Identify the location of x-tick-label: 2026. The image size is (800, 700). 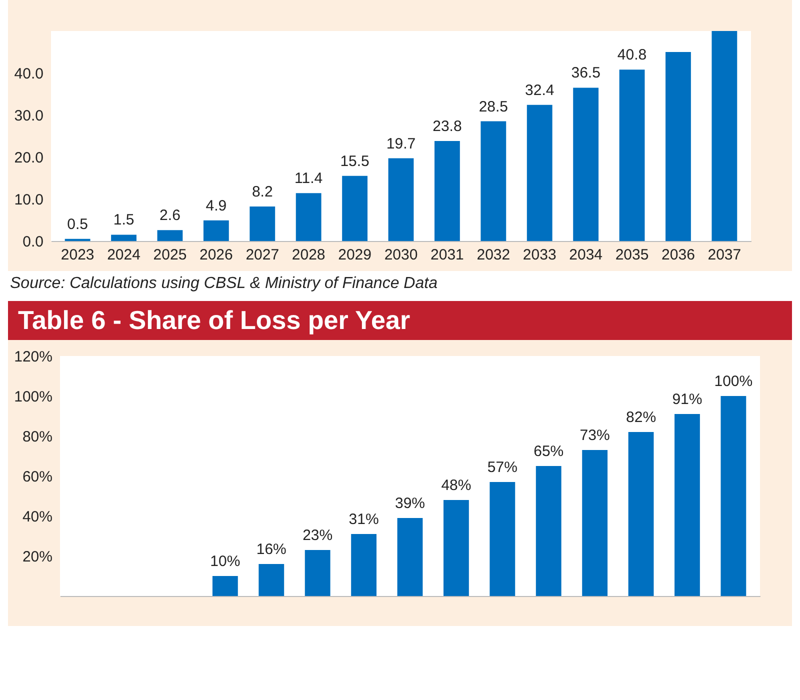
(216, 255).